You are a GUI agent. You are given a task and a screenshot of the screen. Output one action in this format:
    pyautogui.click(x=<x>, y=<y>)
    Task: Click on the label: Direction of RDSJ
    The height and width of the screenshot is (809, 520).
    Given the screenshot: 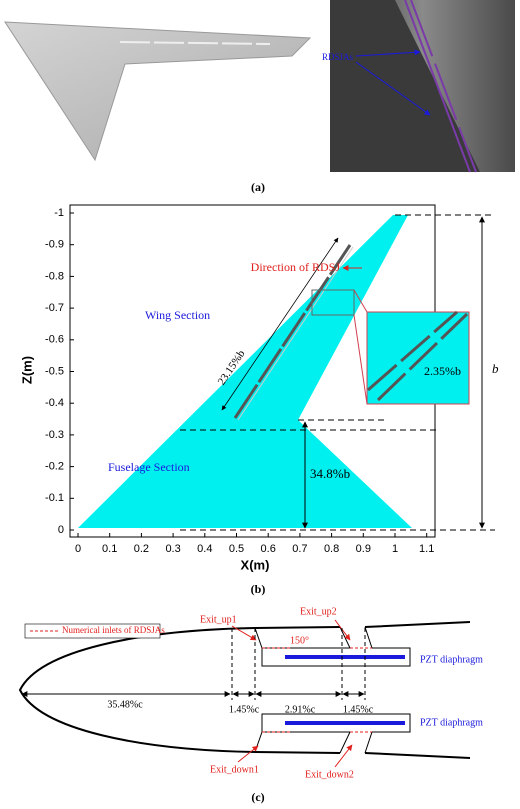 What is the action you would take?
    pyautogui.click(x=296, y=267)
    